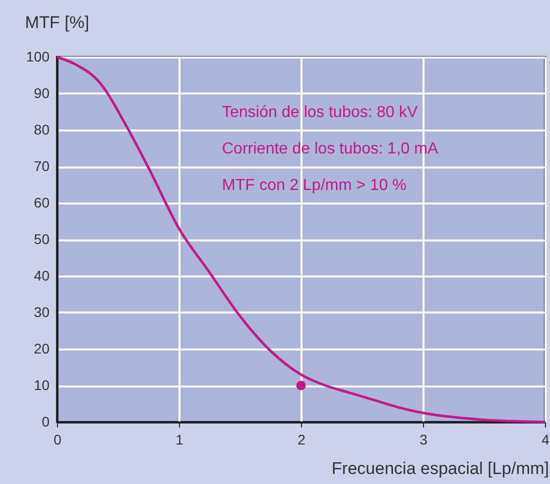  I want to click on annotation: Corriente de los tubos: 1,0 mA, so click(330, 149).